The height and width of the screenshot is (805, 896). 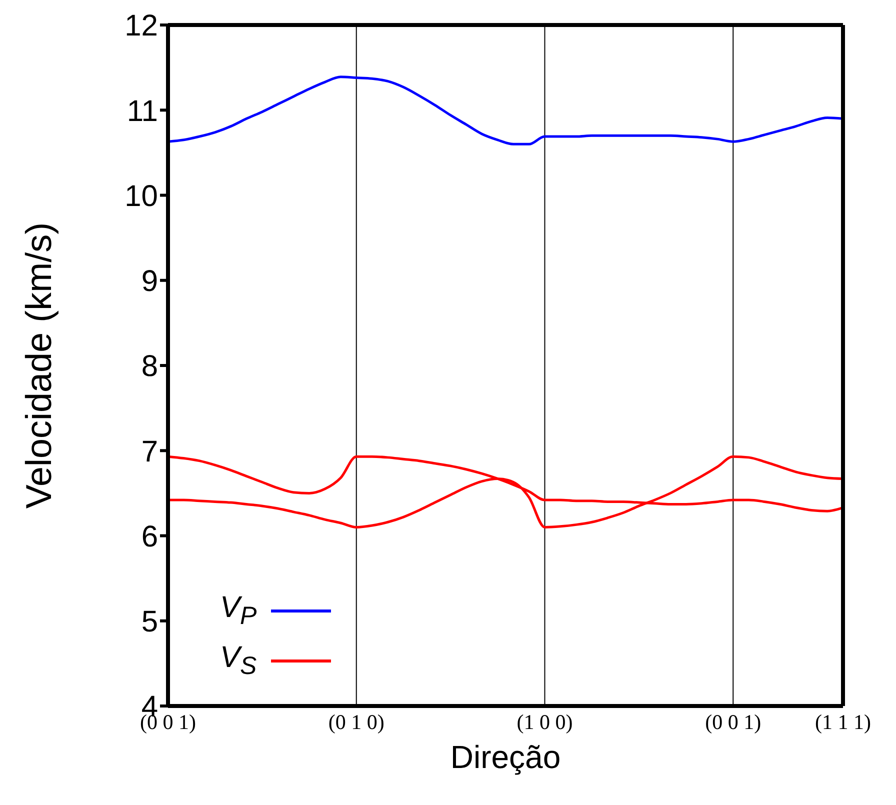 I want to click on x-axis-title: Direção, so click(x=505, y=757).